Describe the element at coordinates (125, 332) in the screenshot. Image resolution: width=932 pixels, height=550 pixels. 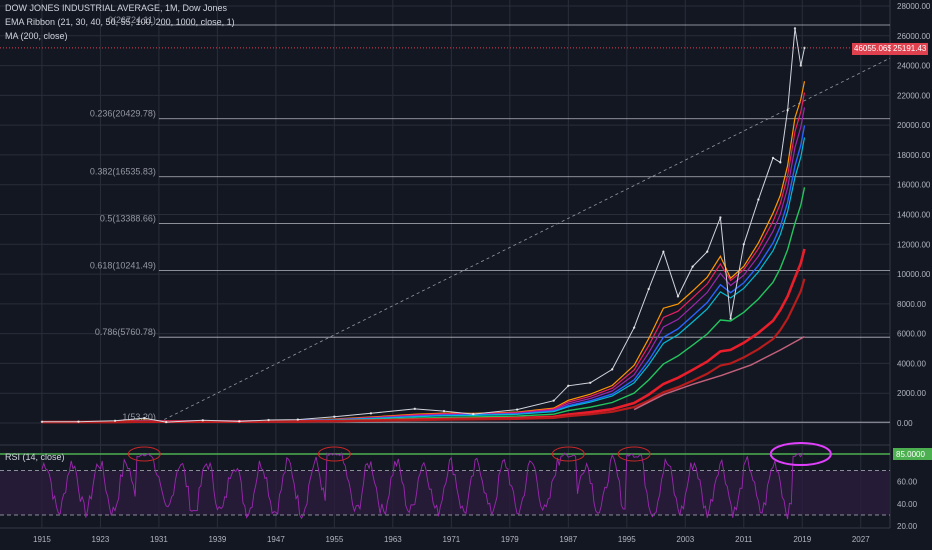
I see `fib-label: 0.786(5760.78)` at that location.